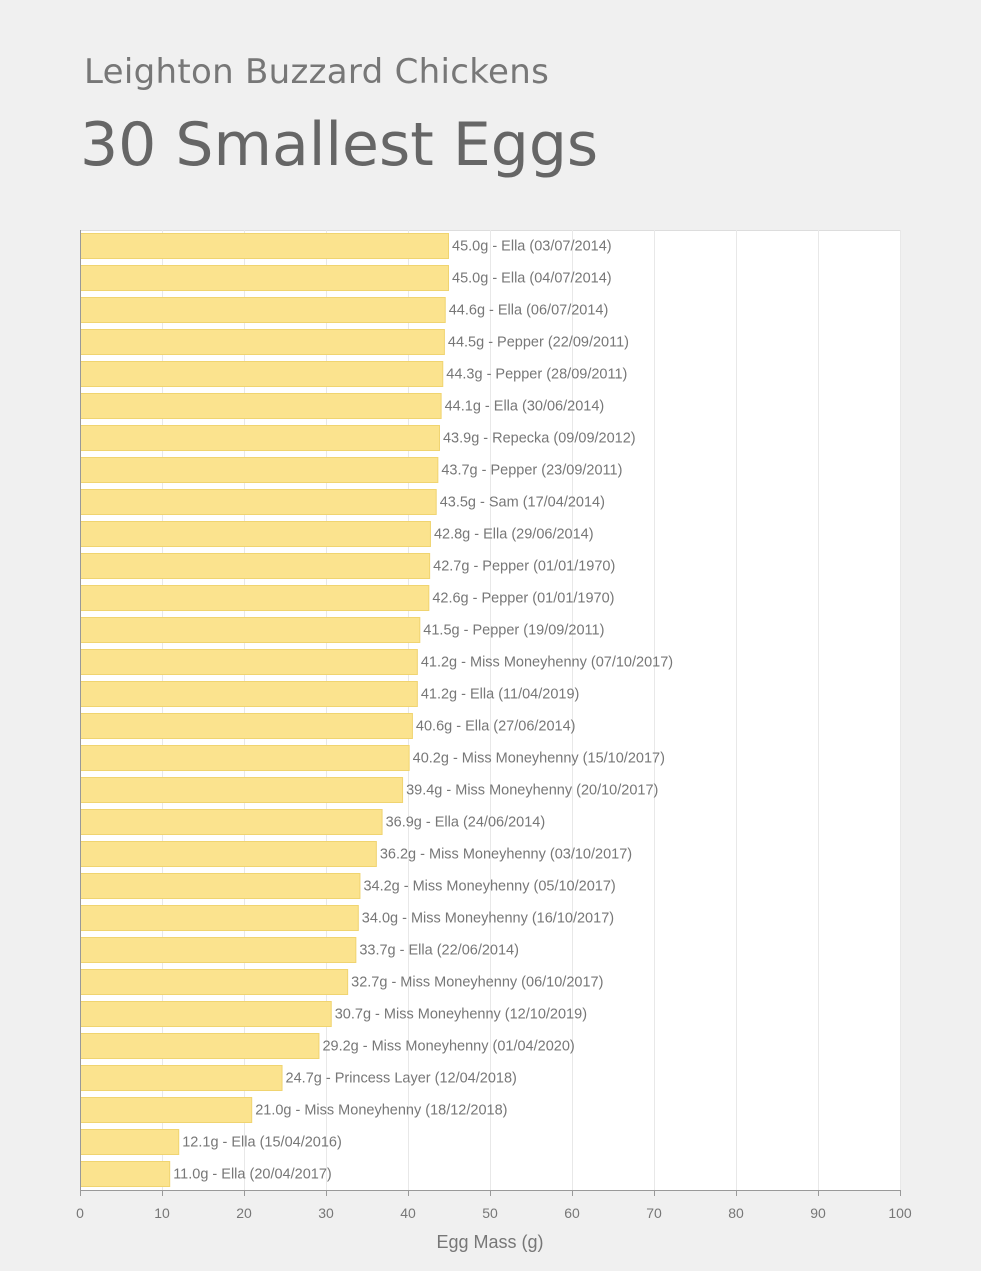  What do you see at coordinates (162, 1213) in the screenshot?
I see `x-tick-label: 10` at bounding box center [162, 1213].